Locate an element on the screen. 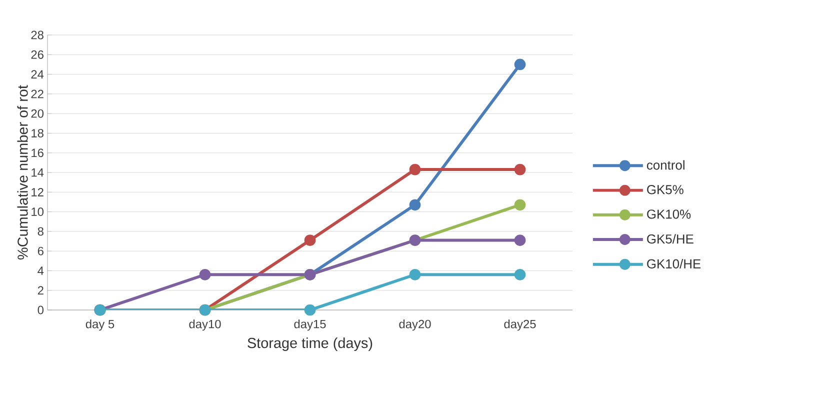  y-tick-label: 0 is located at coordinates (41, 310).